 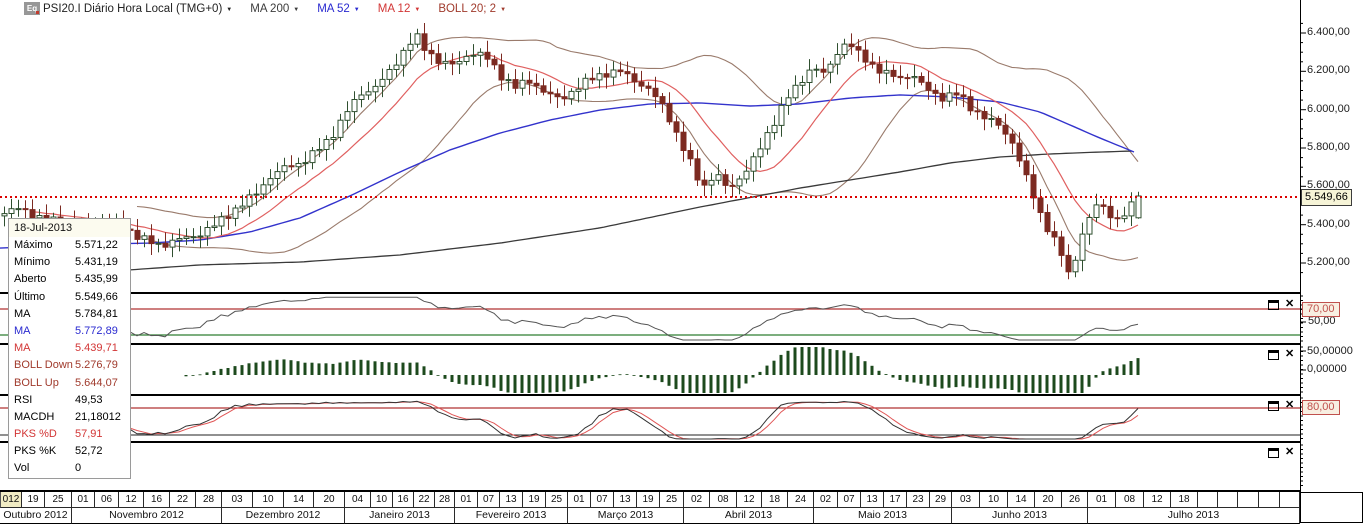 What do you see at coordinates (1328, 70) in the screenshot?
I see `price-tick-label: 6.200,00` at bounding box center [1328, 70].